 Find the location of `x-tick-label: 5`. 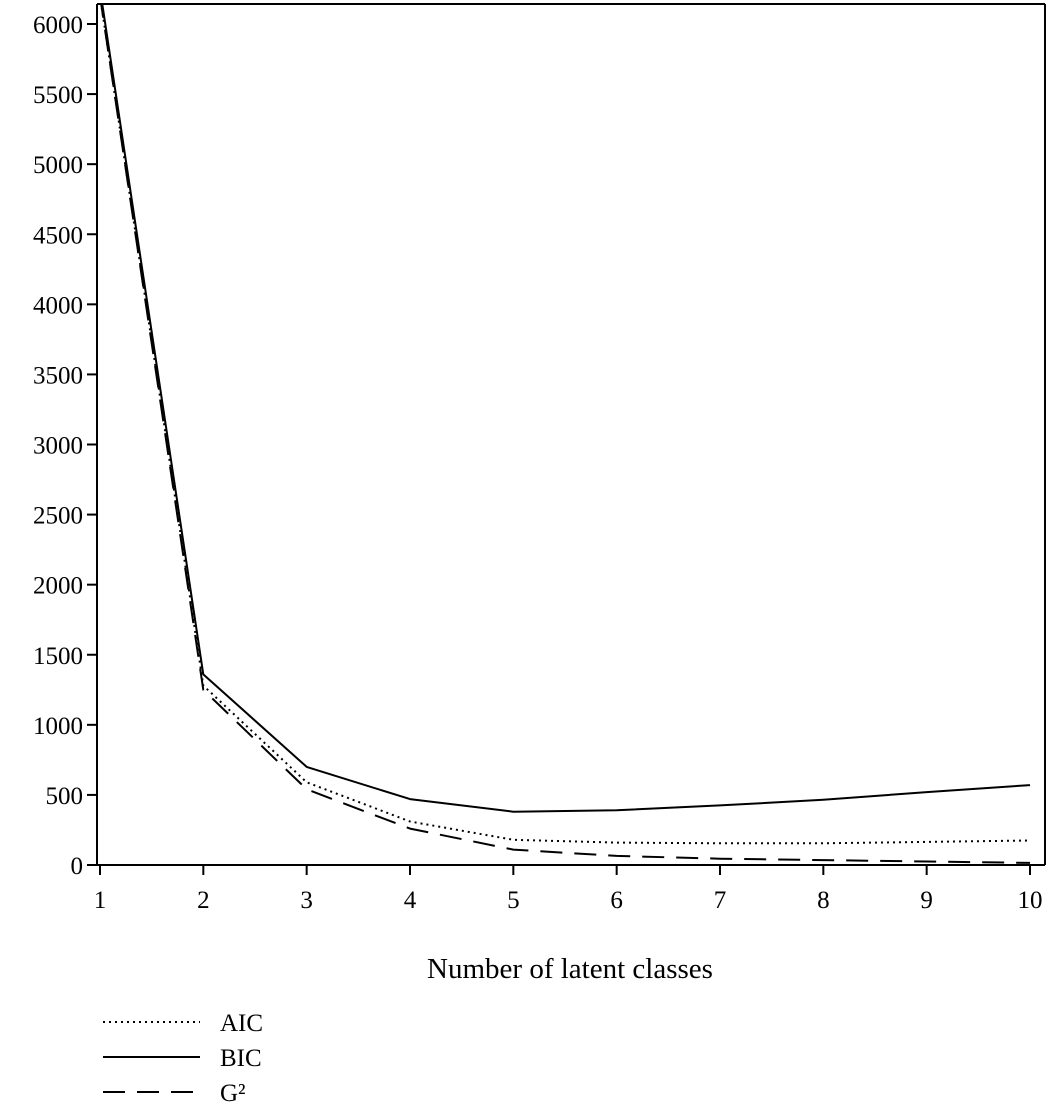

x-tick-label: 5 is located at coordinates (513, 900).